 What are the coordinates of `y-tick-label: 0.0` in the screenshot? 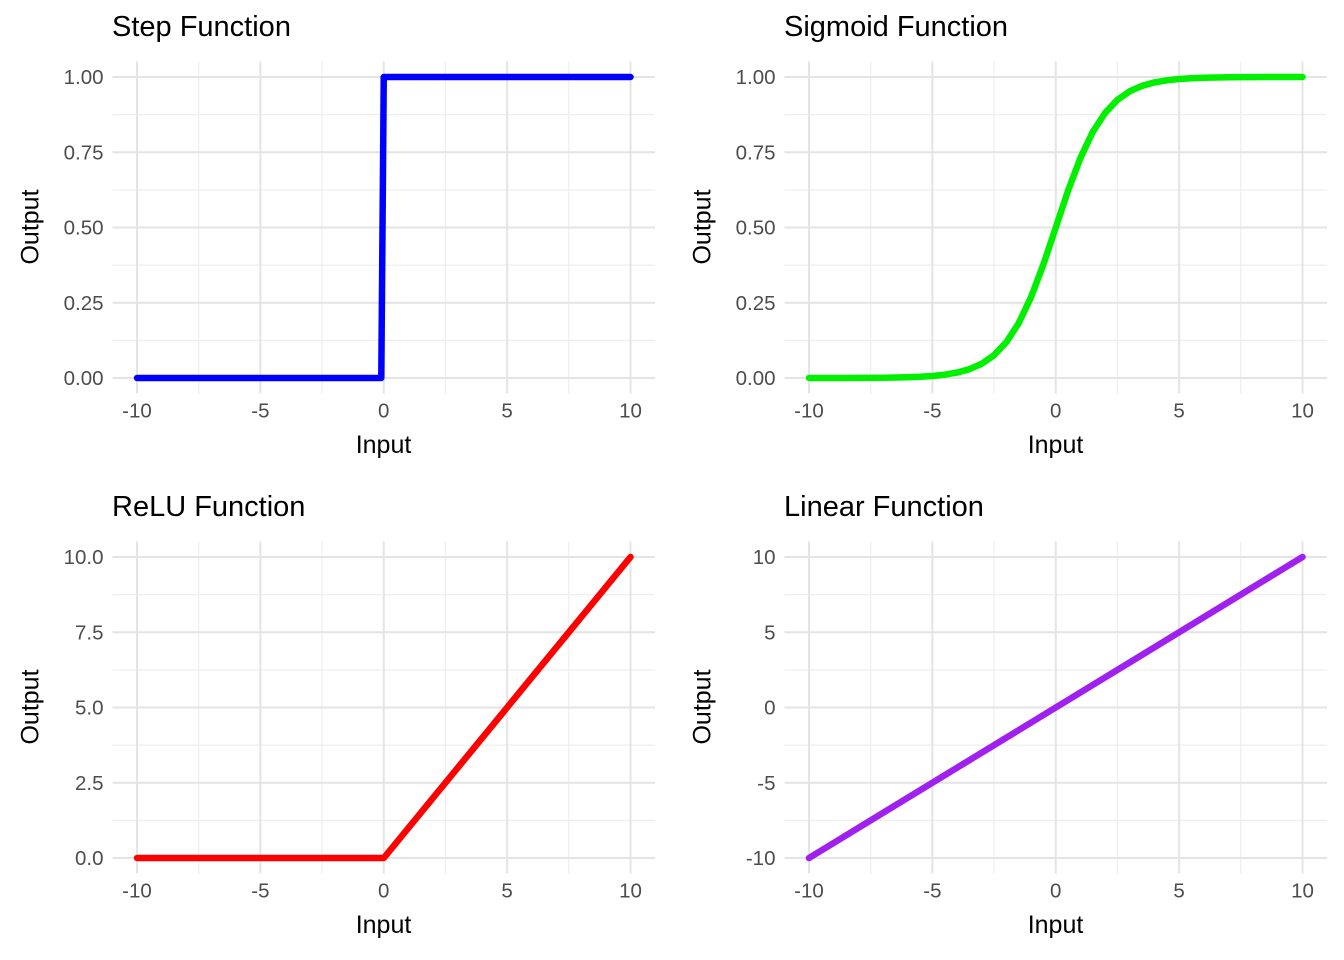 It's located at (89, 858).